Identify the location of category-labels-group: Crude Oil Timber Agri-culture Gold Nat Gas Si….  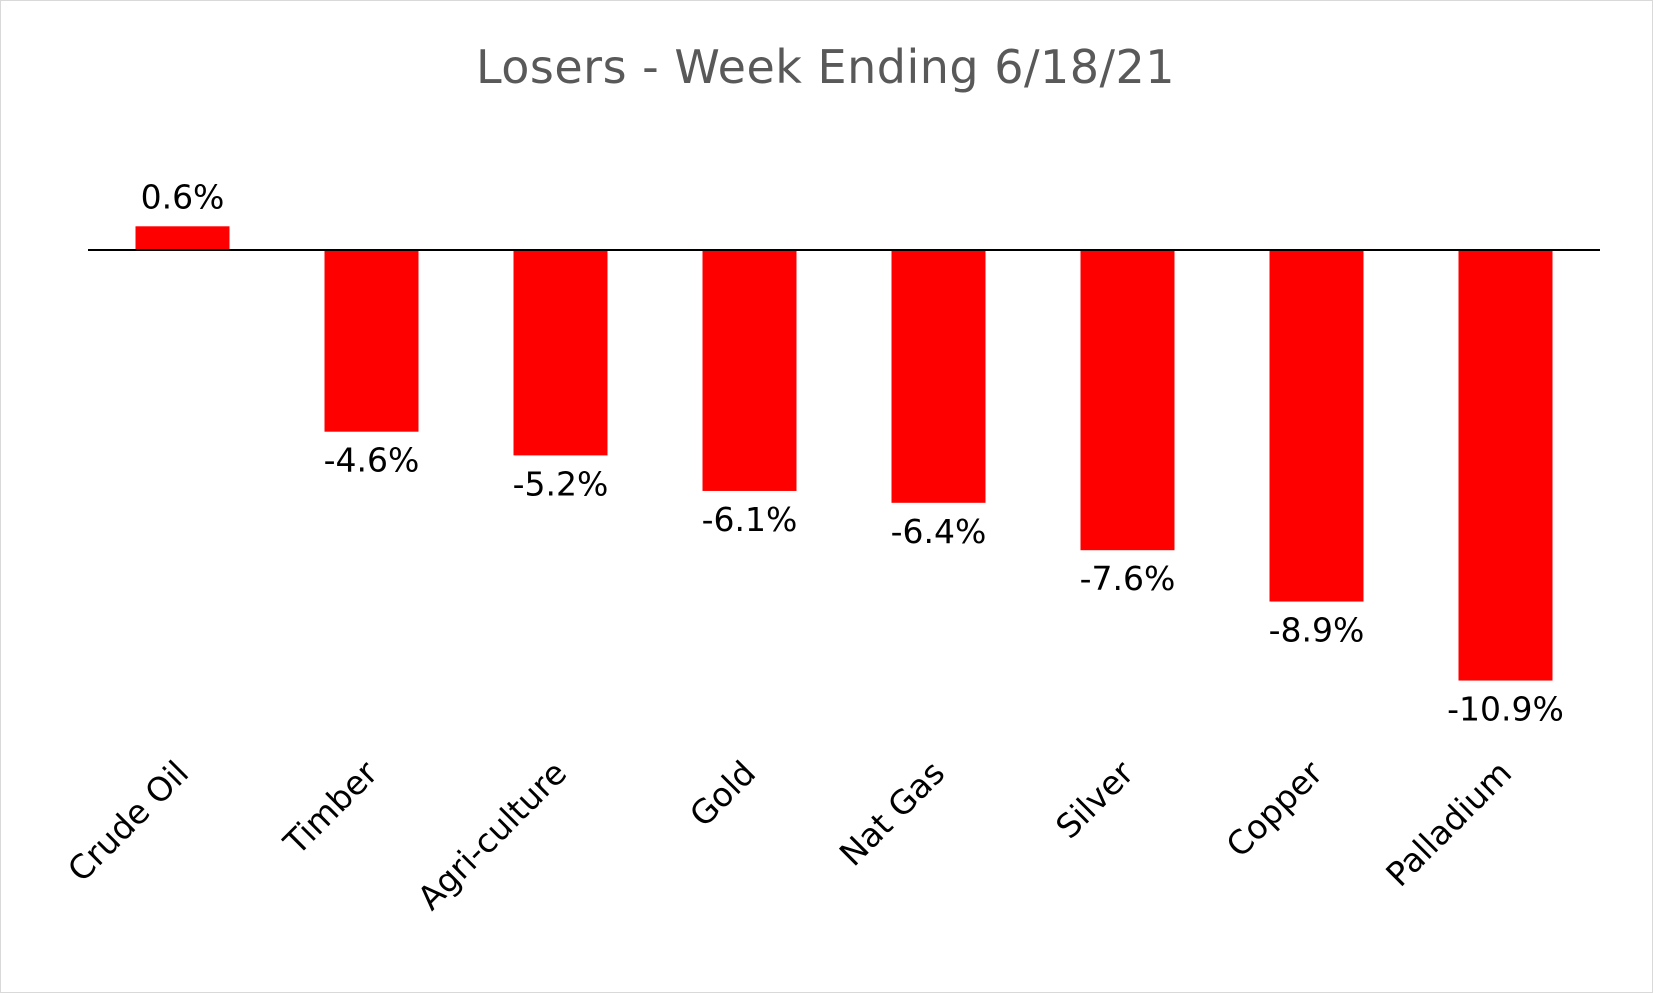
(789, 835).